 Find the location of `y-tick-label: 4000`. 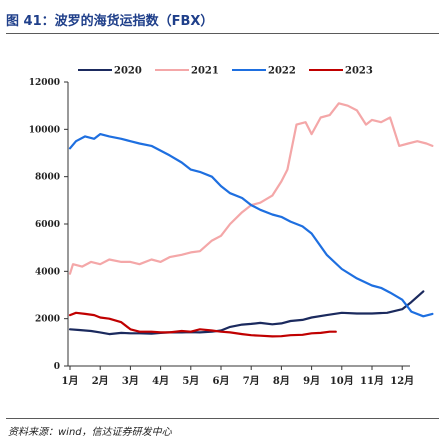

y-tick-label: 4000 is located at coordinates (47, 272).